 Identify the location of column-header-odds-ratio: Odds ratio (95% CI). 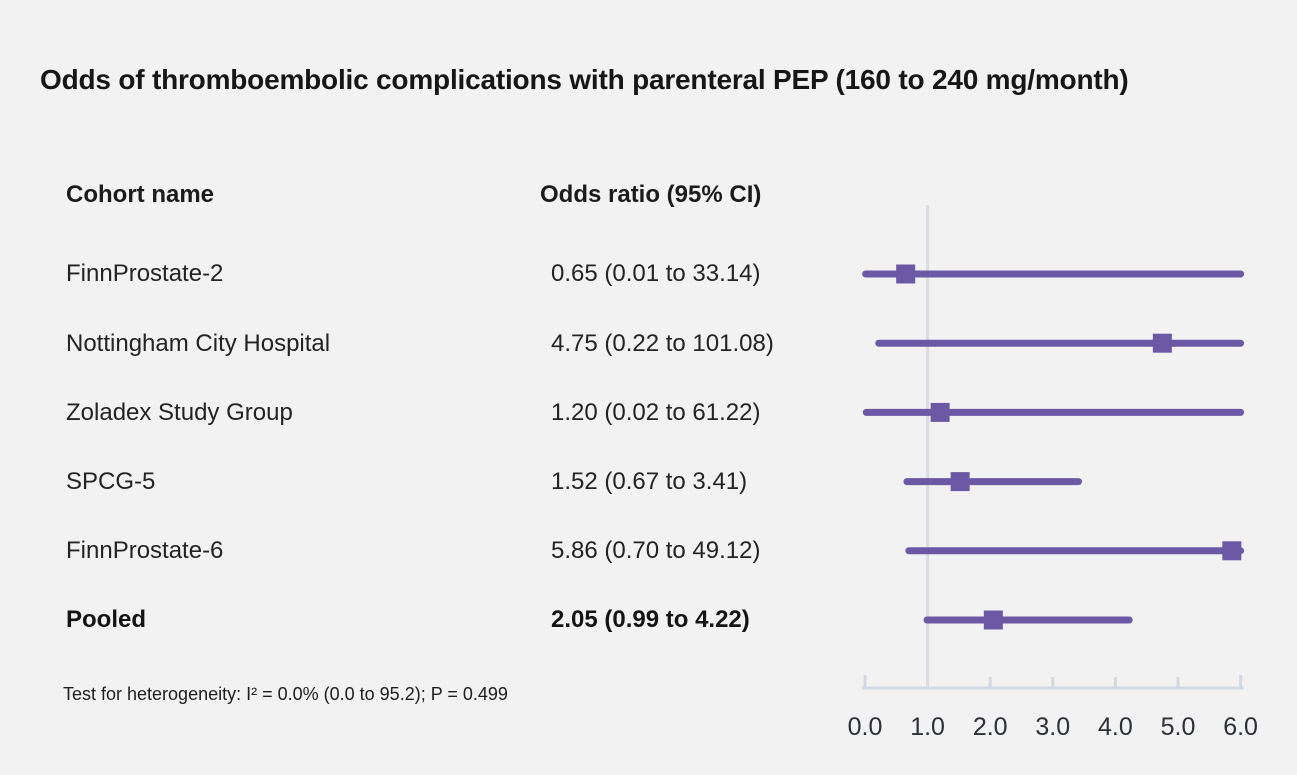
(651, 194).